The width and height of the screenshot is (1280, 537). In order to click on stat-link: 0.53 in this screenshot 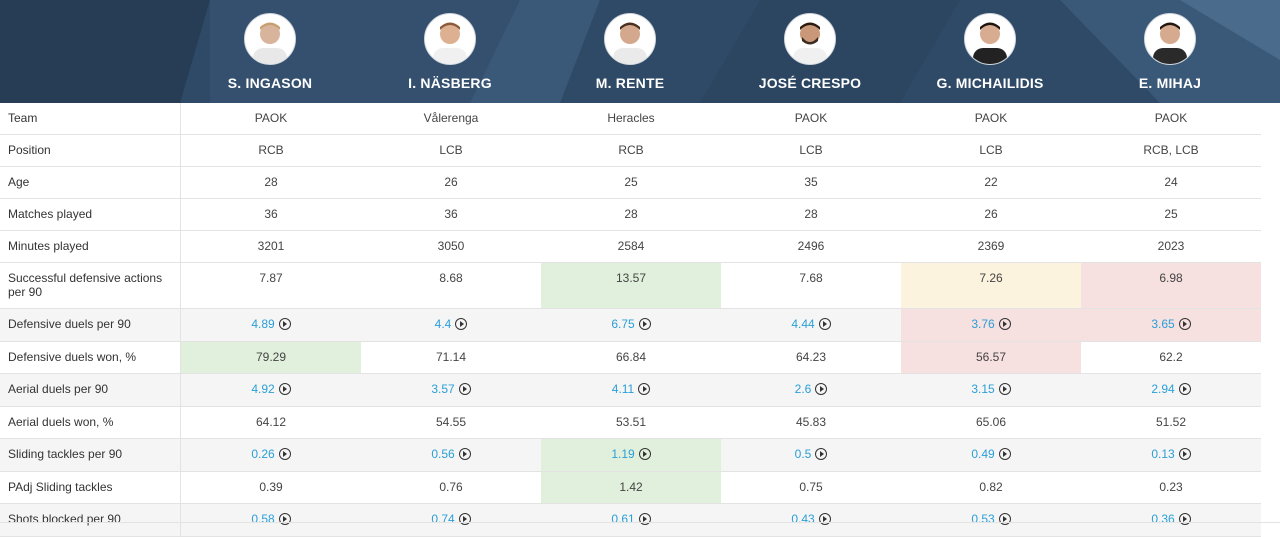, I will do `click(983, 519)`.